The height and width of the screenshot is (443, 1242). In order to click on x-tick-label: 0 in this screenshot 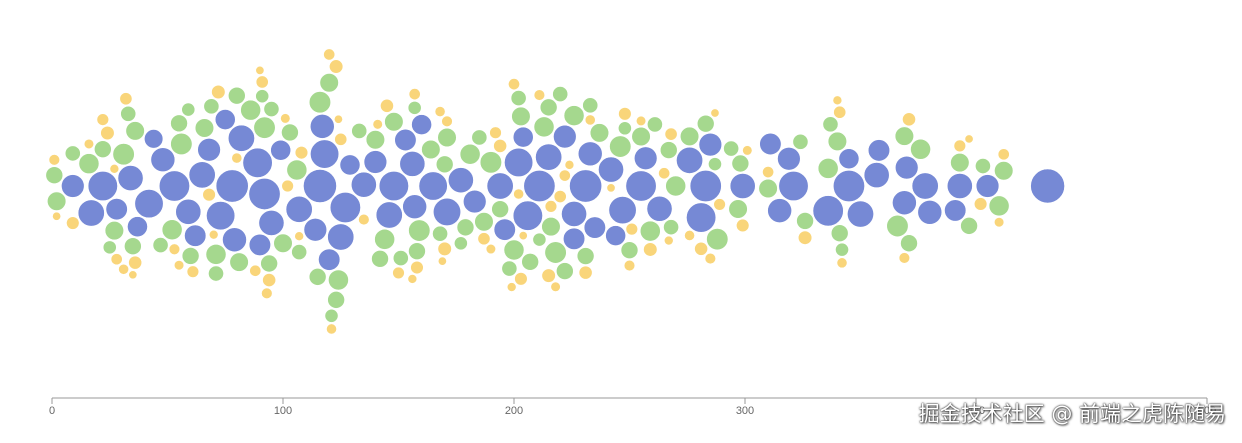, I will do `click(52, 411)`.